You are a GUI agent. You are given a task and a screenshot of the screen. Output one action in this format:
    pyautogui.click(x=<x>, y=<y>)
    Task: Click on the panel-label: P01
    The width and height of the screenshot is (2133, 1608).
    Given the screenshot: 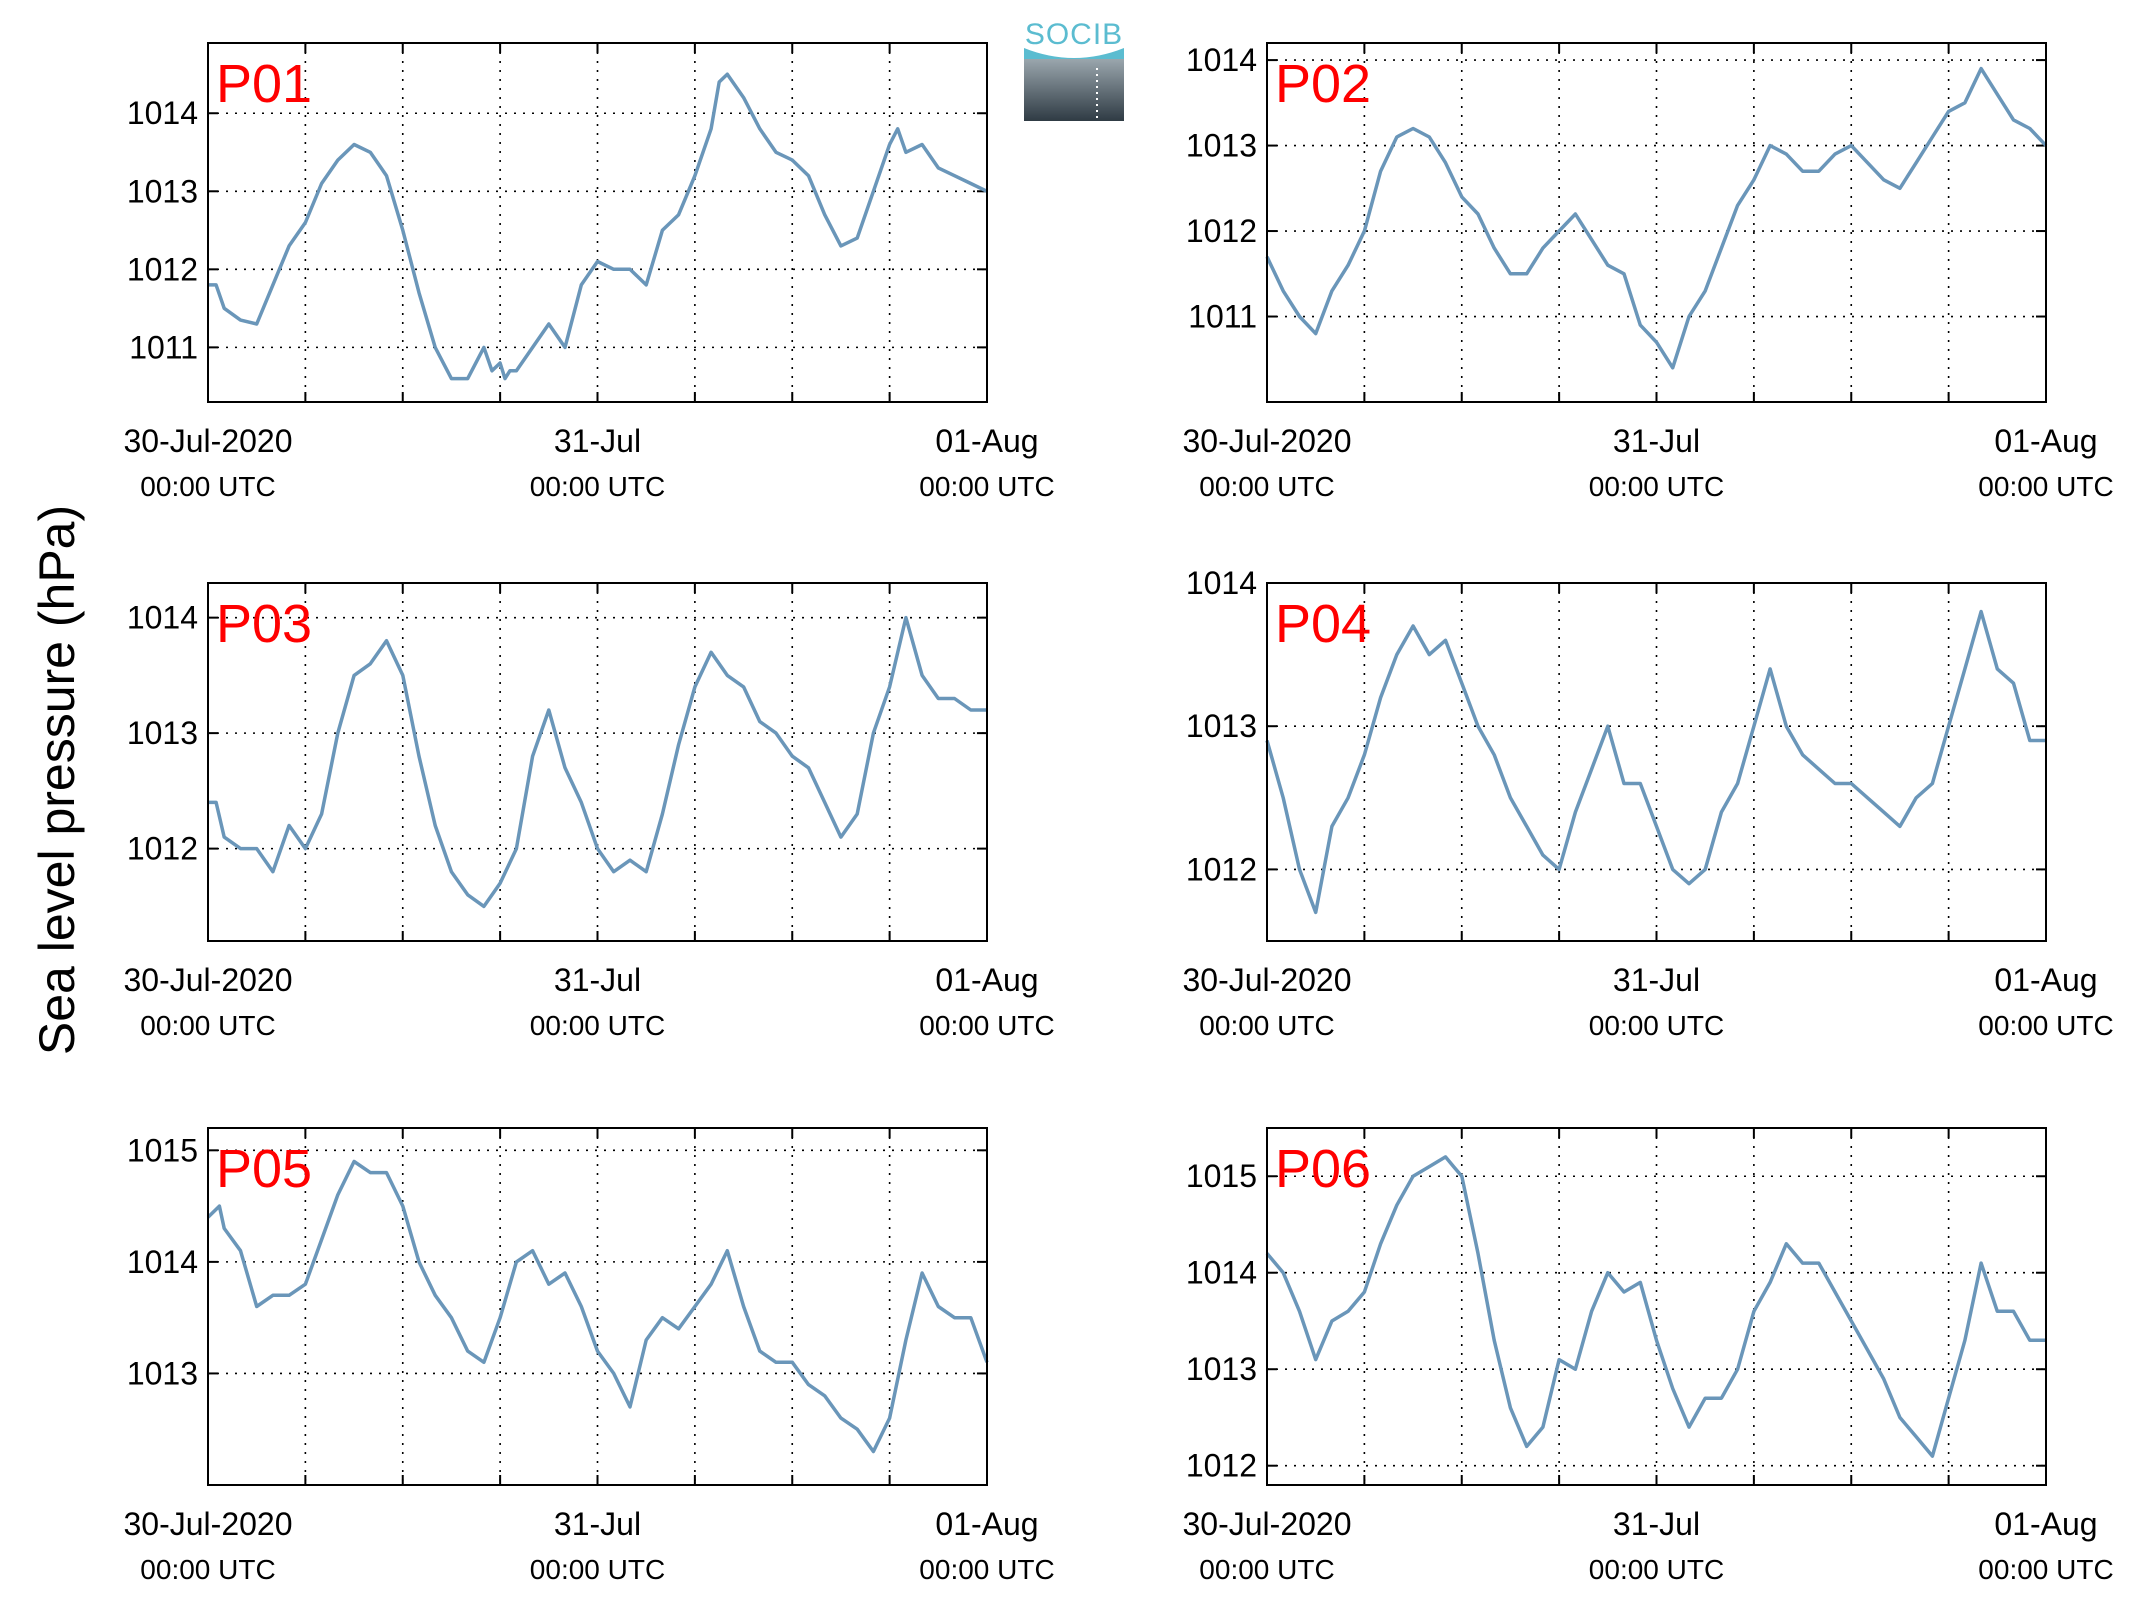 What is the action you would take?
    pyautogui.click(x=264, y=84)
    